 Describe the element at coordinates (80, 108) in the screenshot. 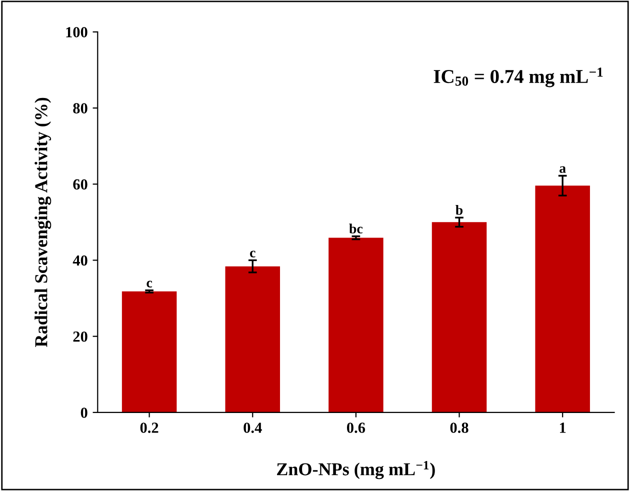

I see `y-tick-label: 80` at that location.